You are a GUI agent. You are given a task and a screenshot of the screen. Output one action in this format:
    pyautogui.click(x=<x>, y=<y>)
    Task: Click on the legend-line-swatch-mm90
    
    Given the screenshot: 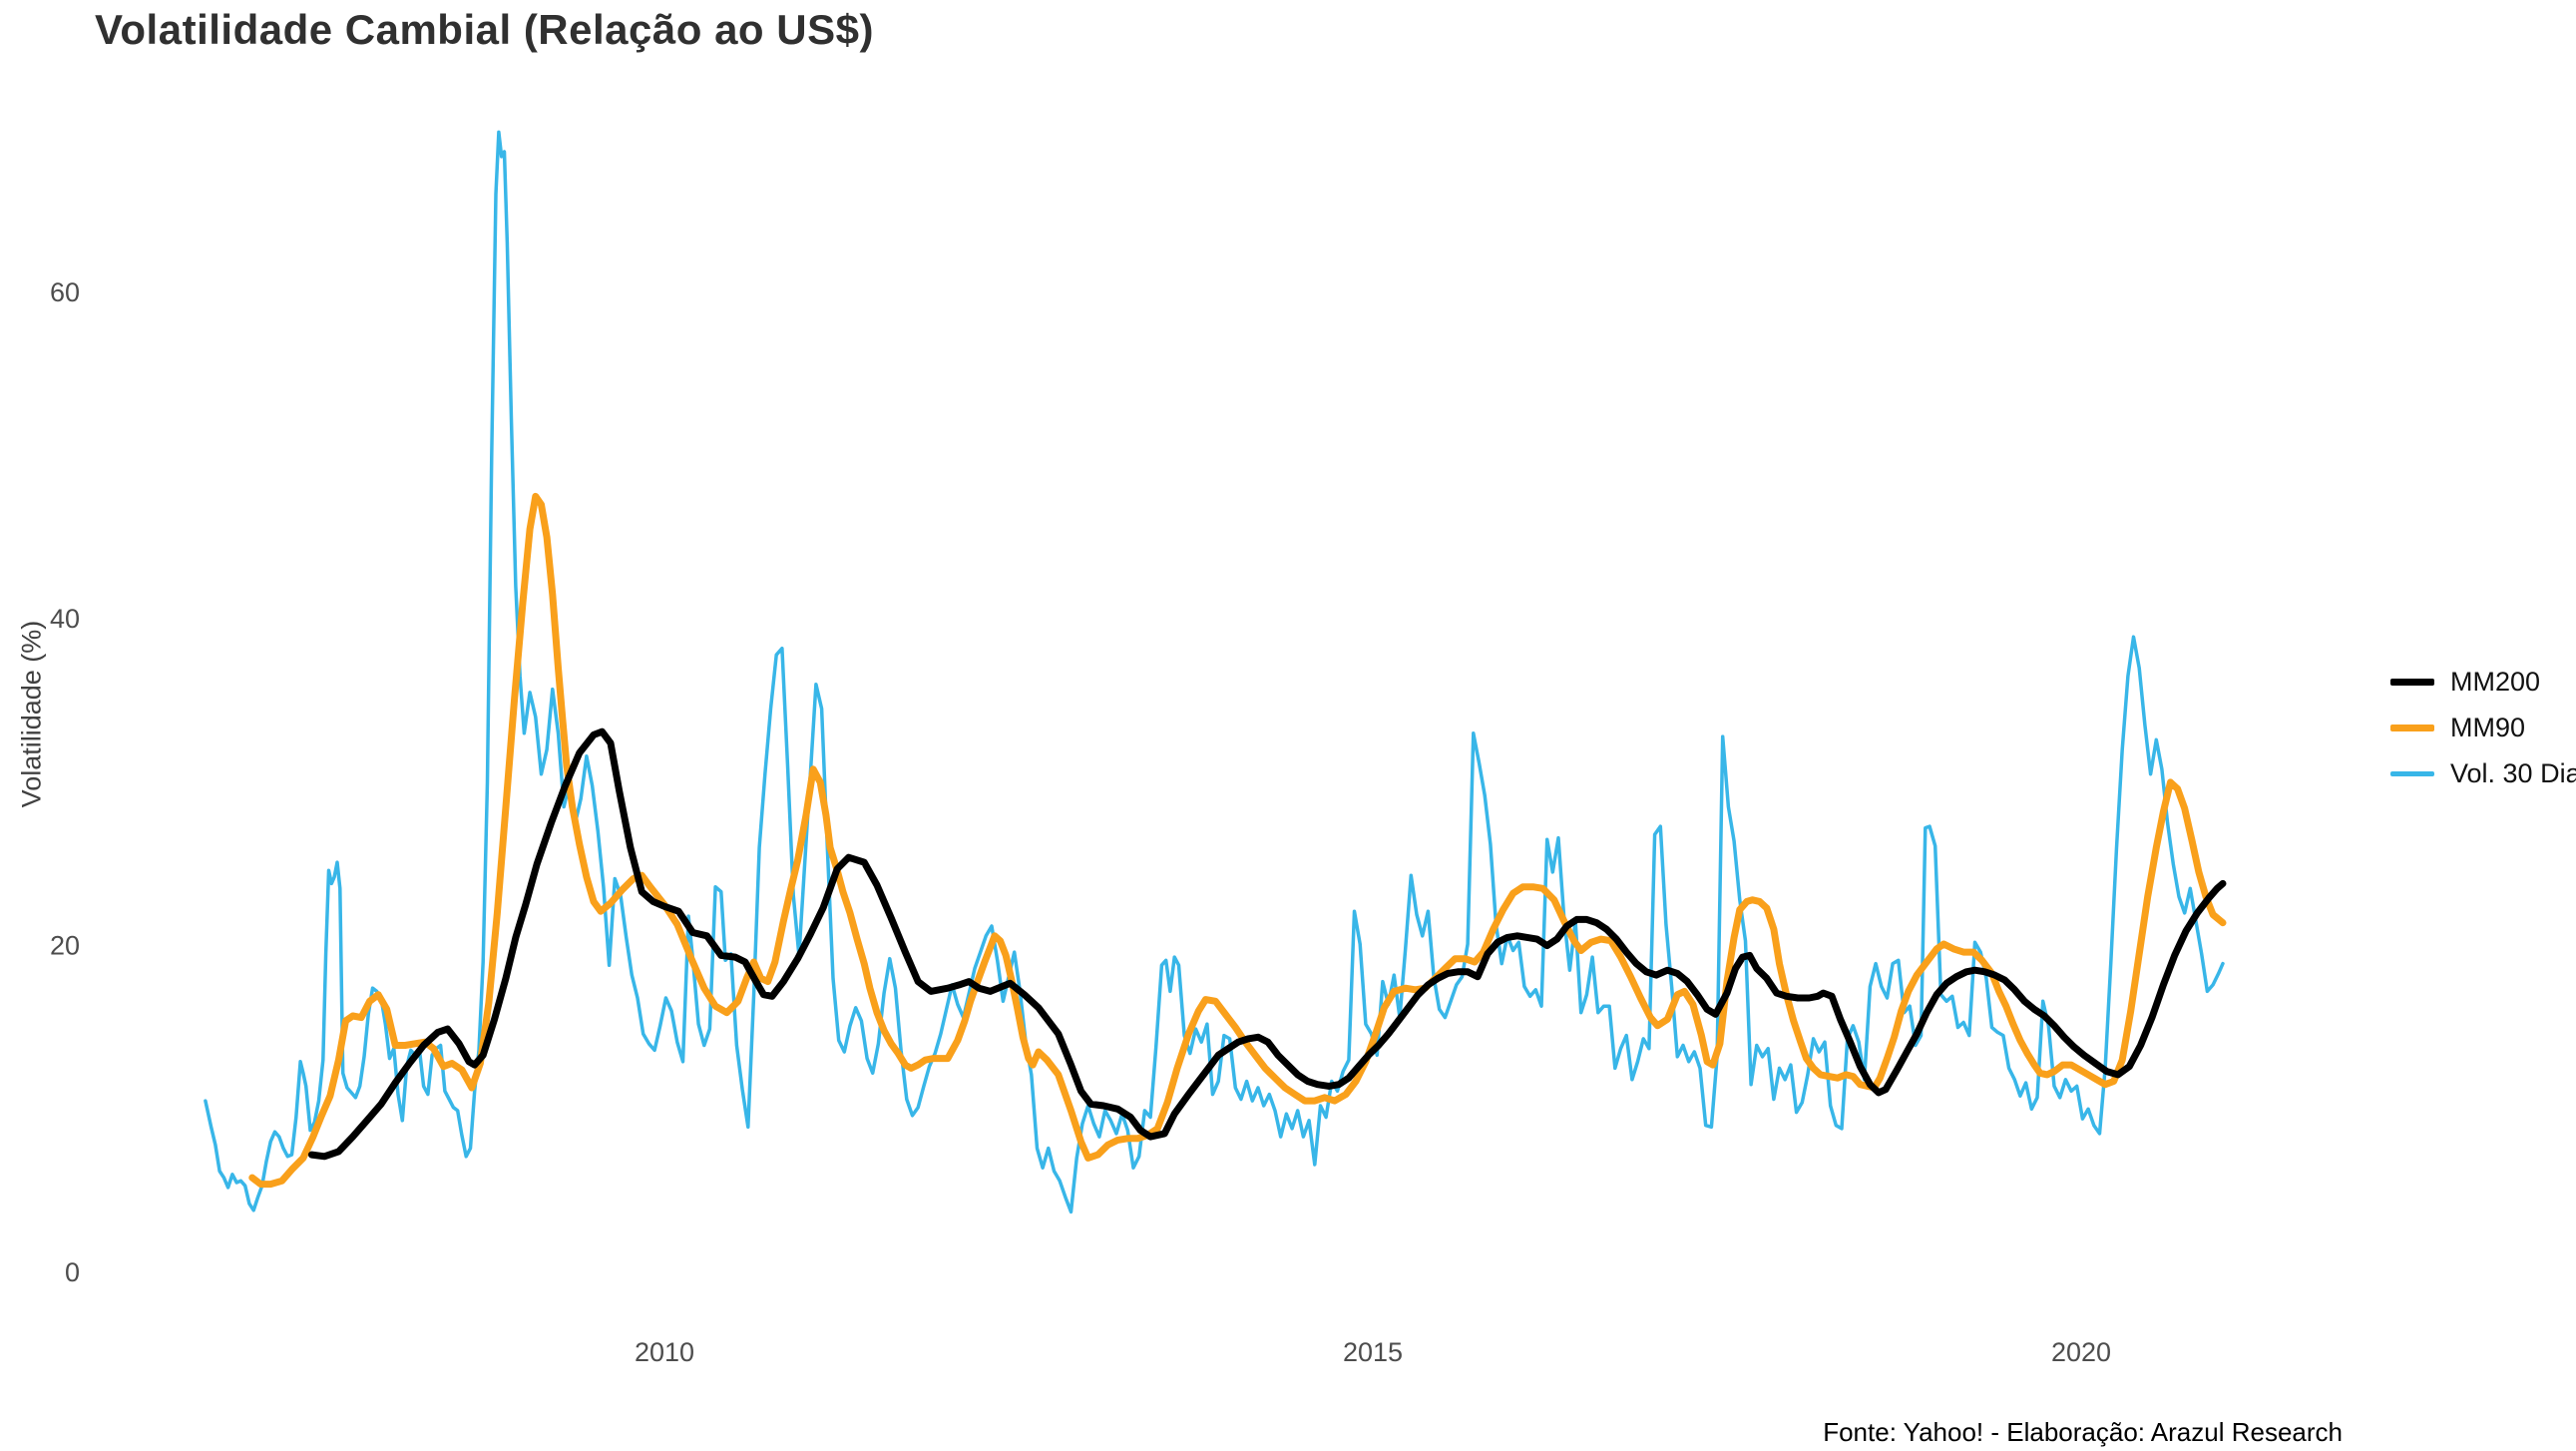 What is the action you would take?
    pyautogui.click(x=2412, y=727)
    